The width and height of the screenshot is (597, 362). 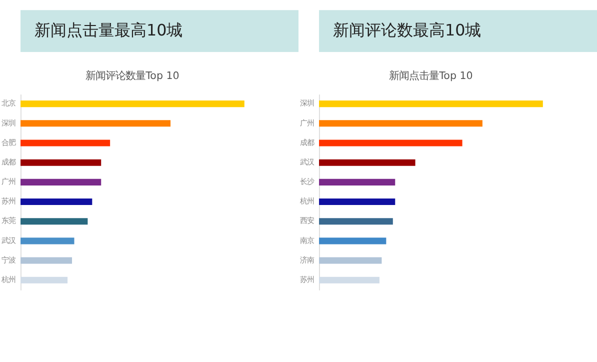 What do you see at coordinates (8, 142) in the screenshot?
I see `y-tick-label: 合肥` at bounding box center [8, 142].